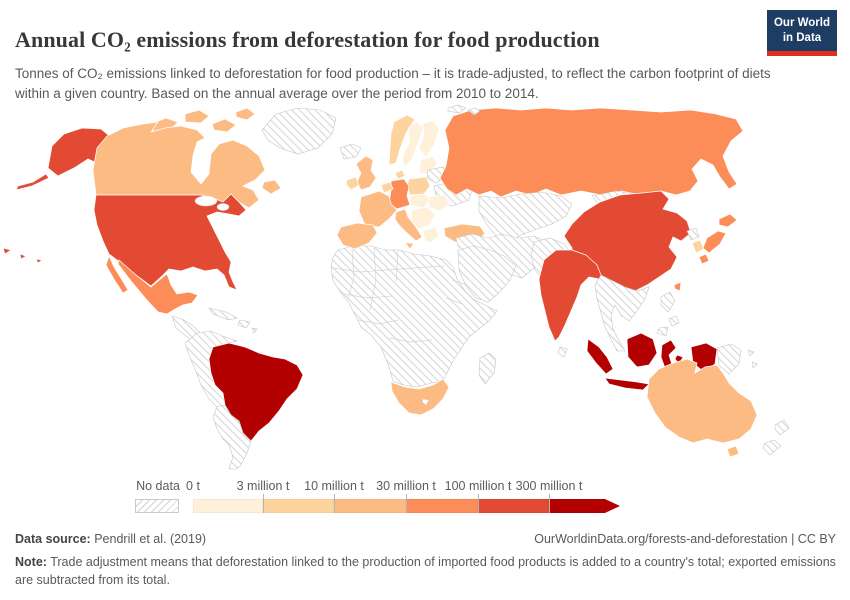  I want to click on country-japan-kyushu, so click(704, 259).